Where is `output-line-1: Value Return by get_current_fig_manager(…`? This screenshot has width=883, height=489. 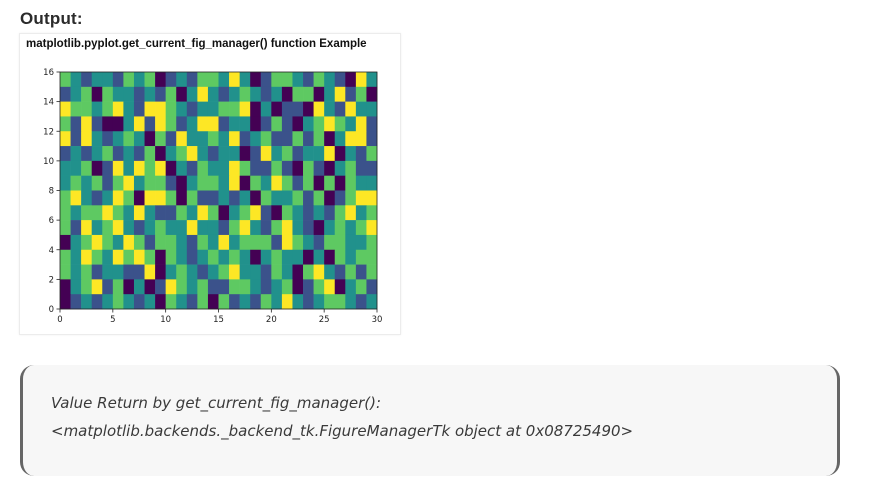 output-line-1: Value Return by get_current_fig_manager(… is located at coordinates (216, 403).